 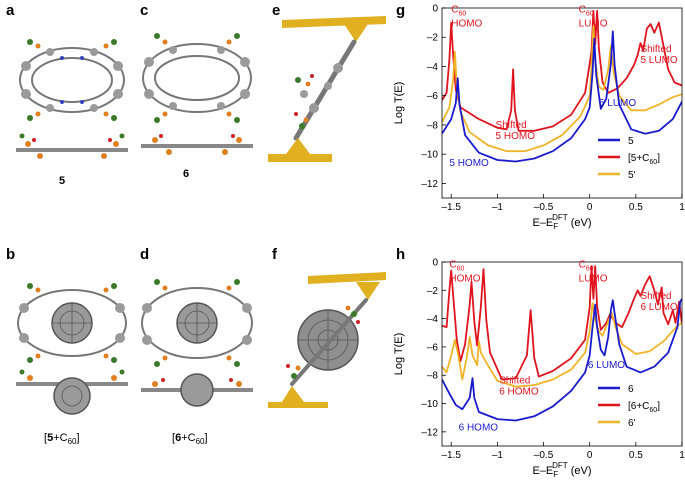 What do you see at coordinates (401, 10) in the screenshot?
I see `panel-label-g: g` at bounding box center [401, 10].